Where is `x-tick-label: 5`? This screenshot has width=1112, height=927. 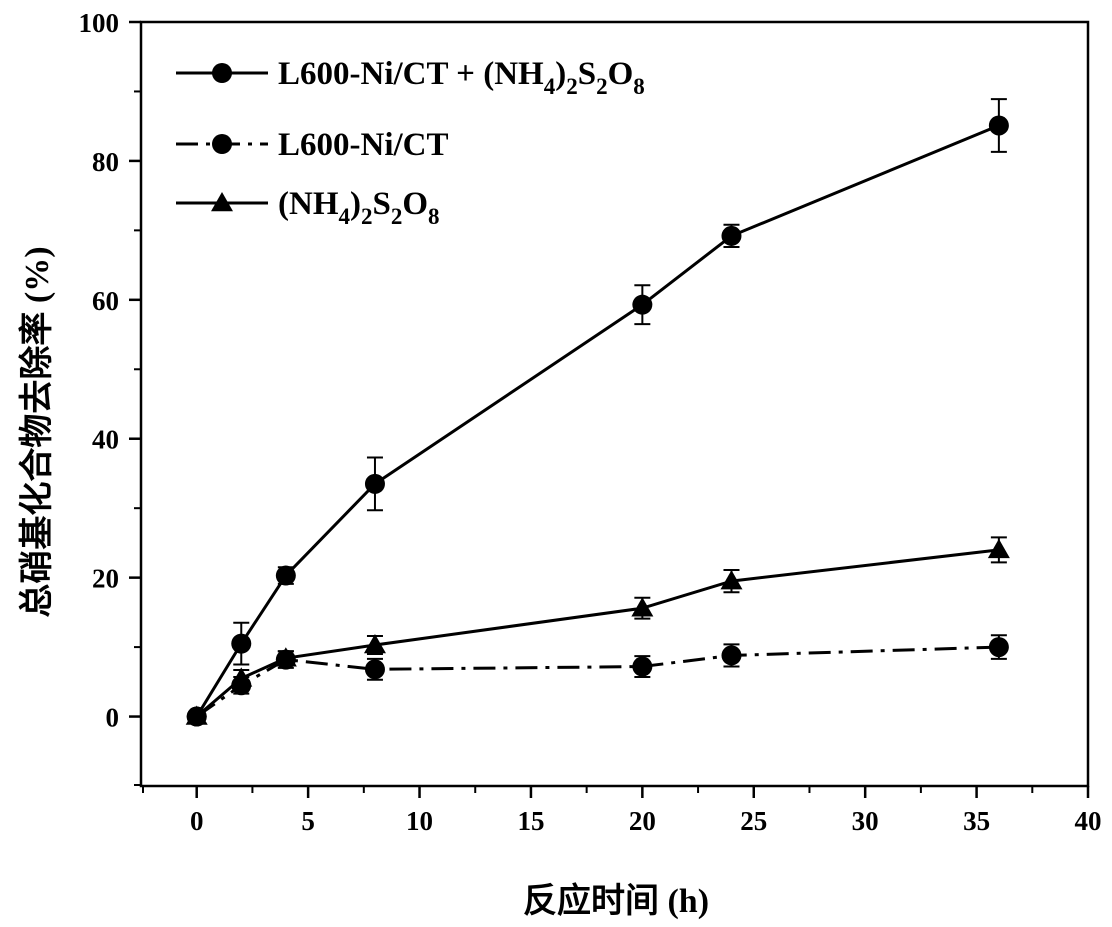 x-tick-label: 5 is located at coordinates (308, 821).